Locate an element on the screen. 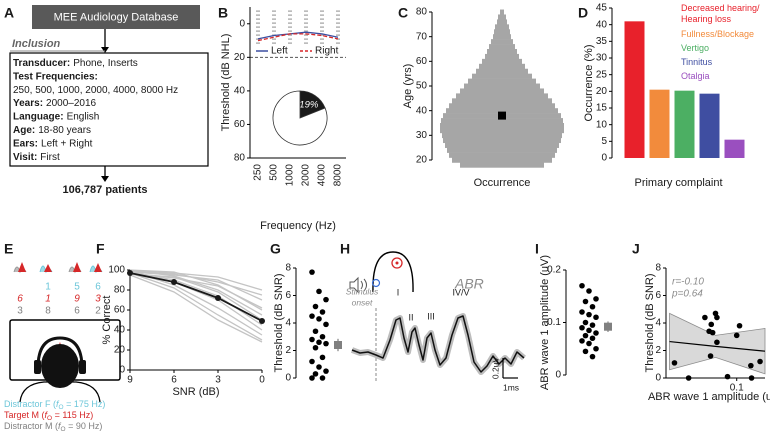  criterion: Test Frequencies: is located at coordinates (55, 76).